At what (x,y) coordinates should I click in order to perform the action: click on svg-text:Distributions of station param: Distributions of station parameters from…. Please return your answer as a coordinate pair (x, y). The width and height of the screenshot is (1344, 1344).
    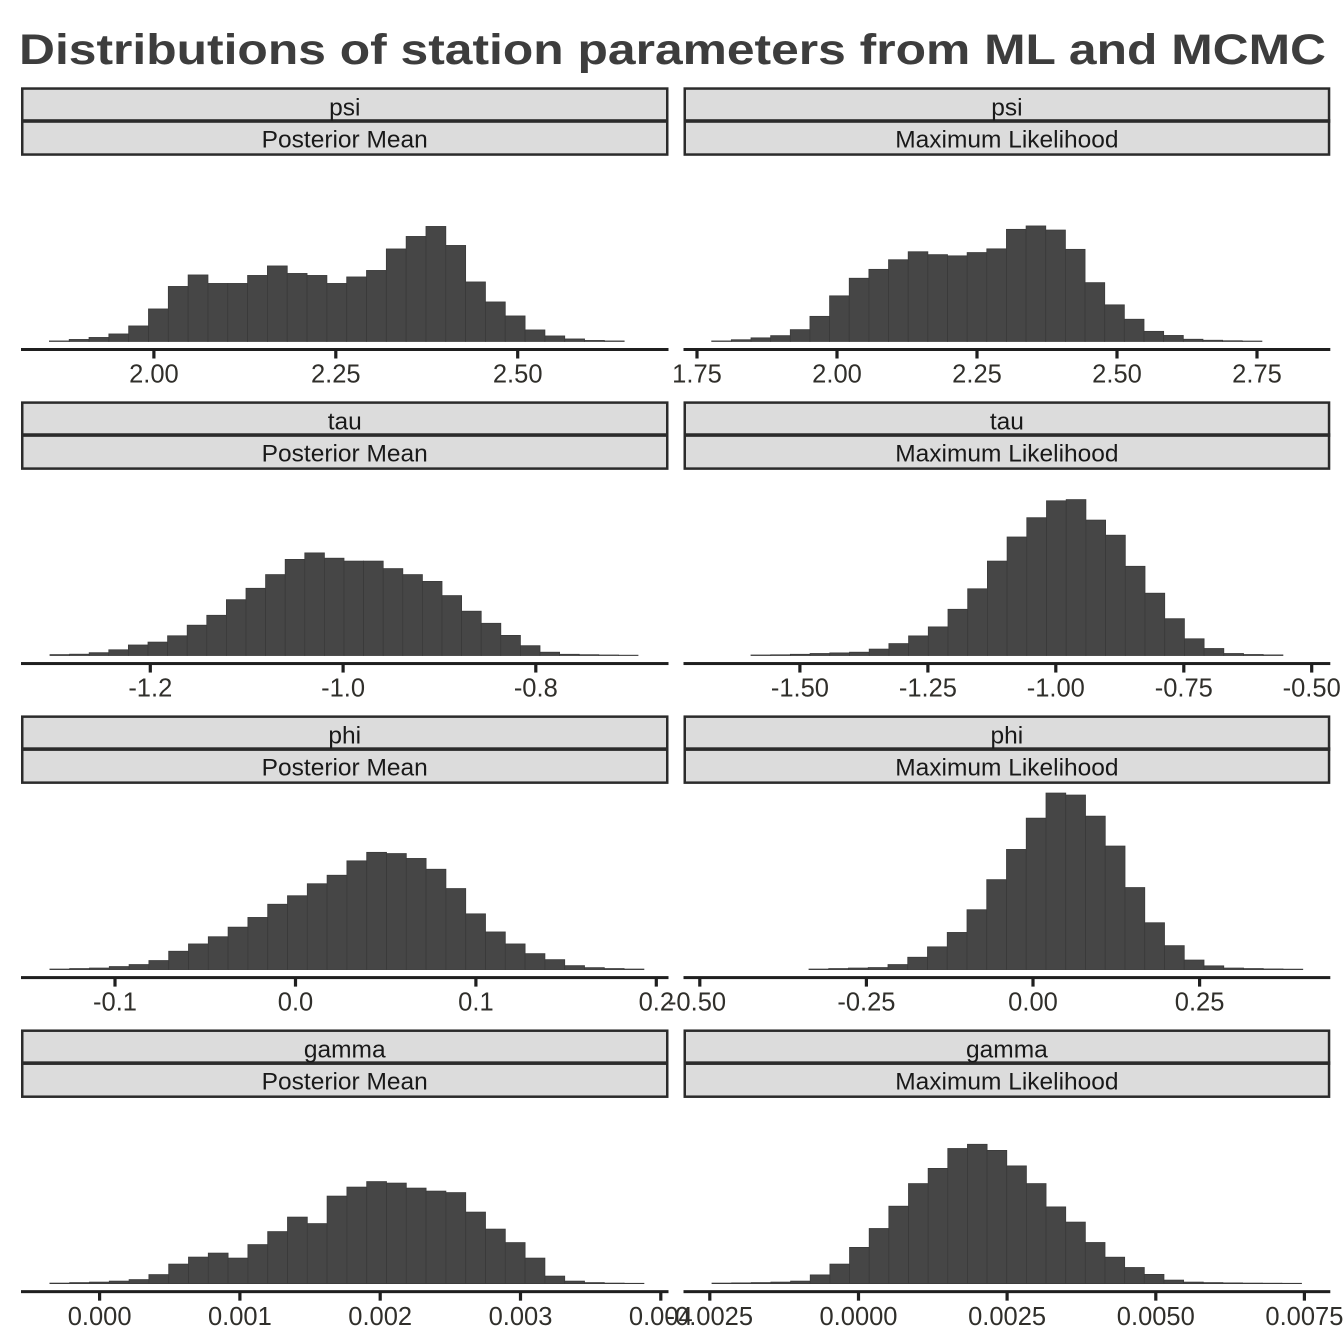
    Looking at the image, I should click on (672, 50).